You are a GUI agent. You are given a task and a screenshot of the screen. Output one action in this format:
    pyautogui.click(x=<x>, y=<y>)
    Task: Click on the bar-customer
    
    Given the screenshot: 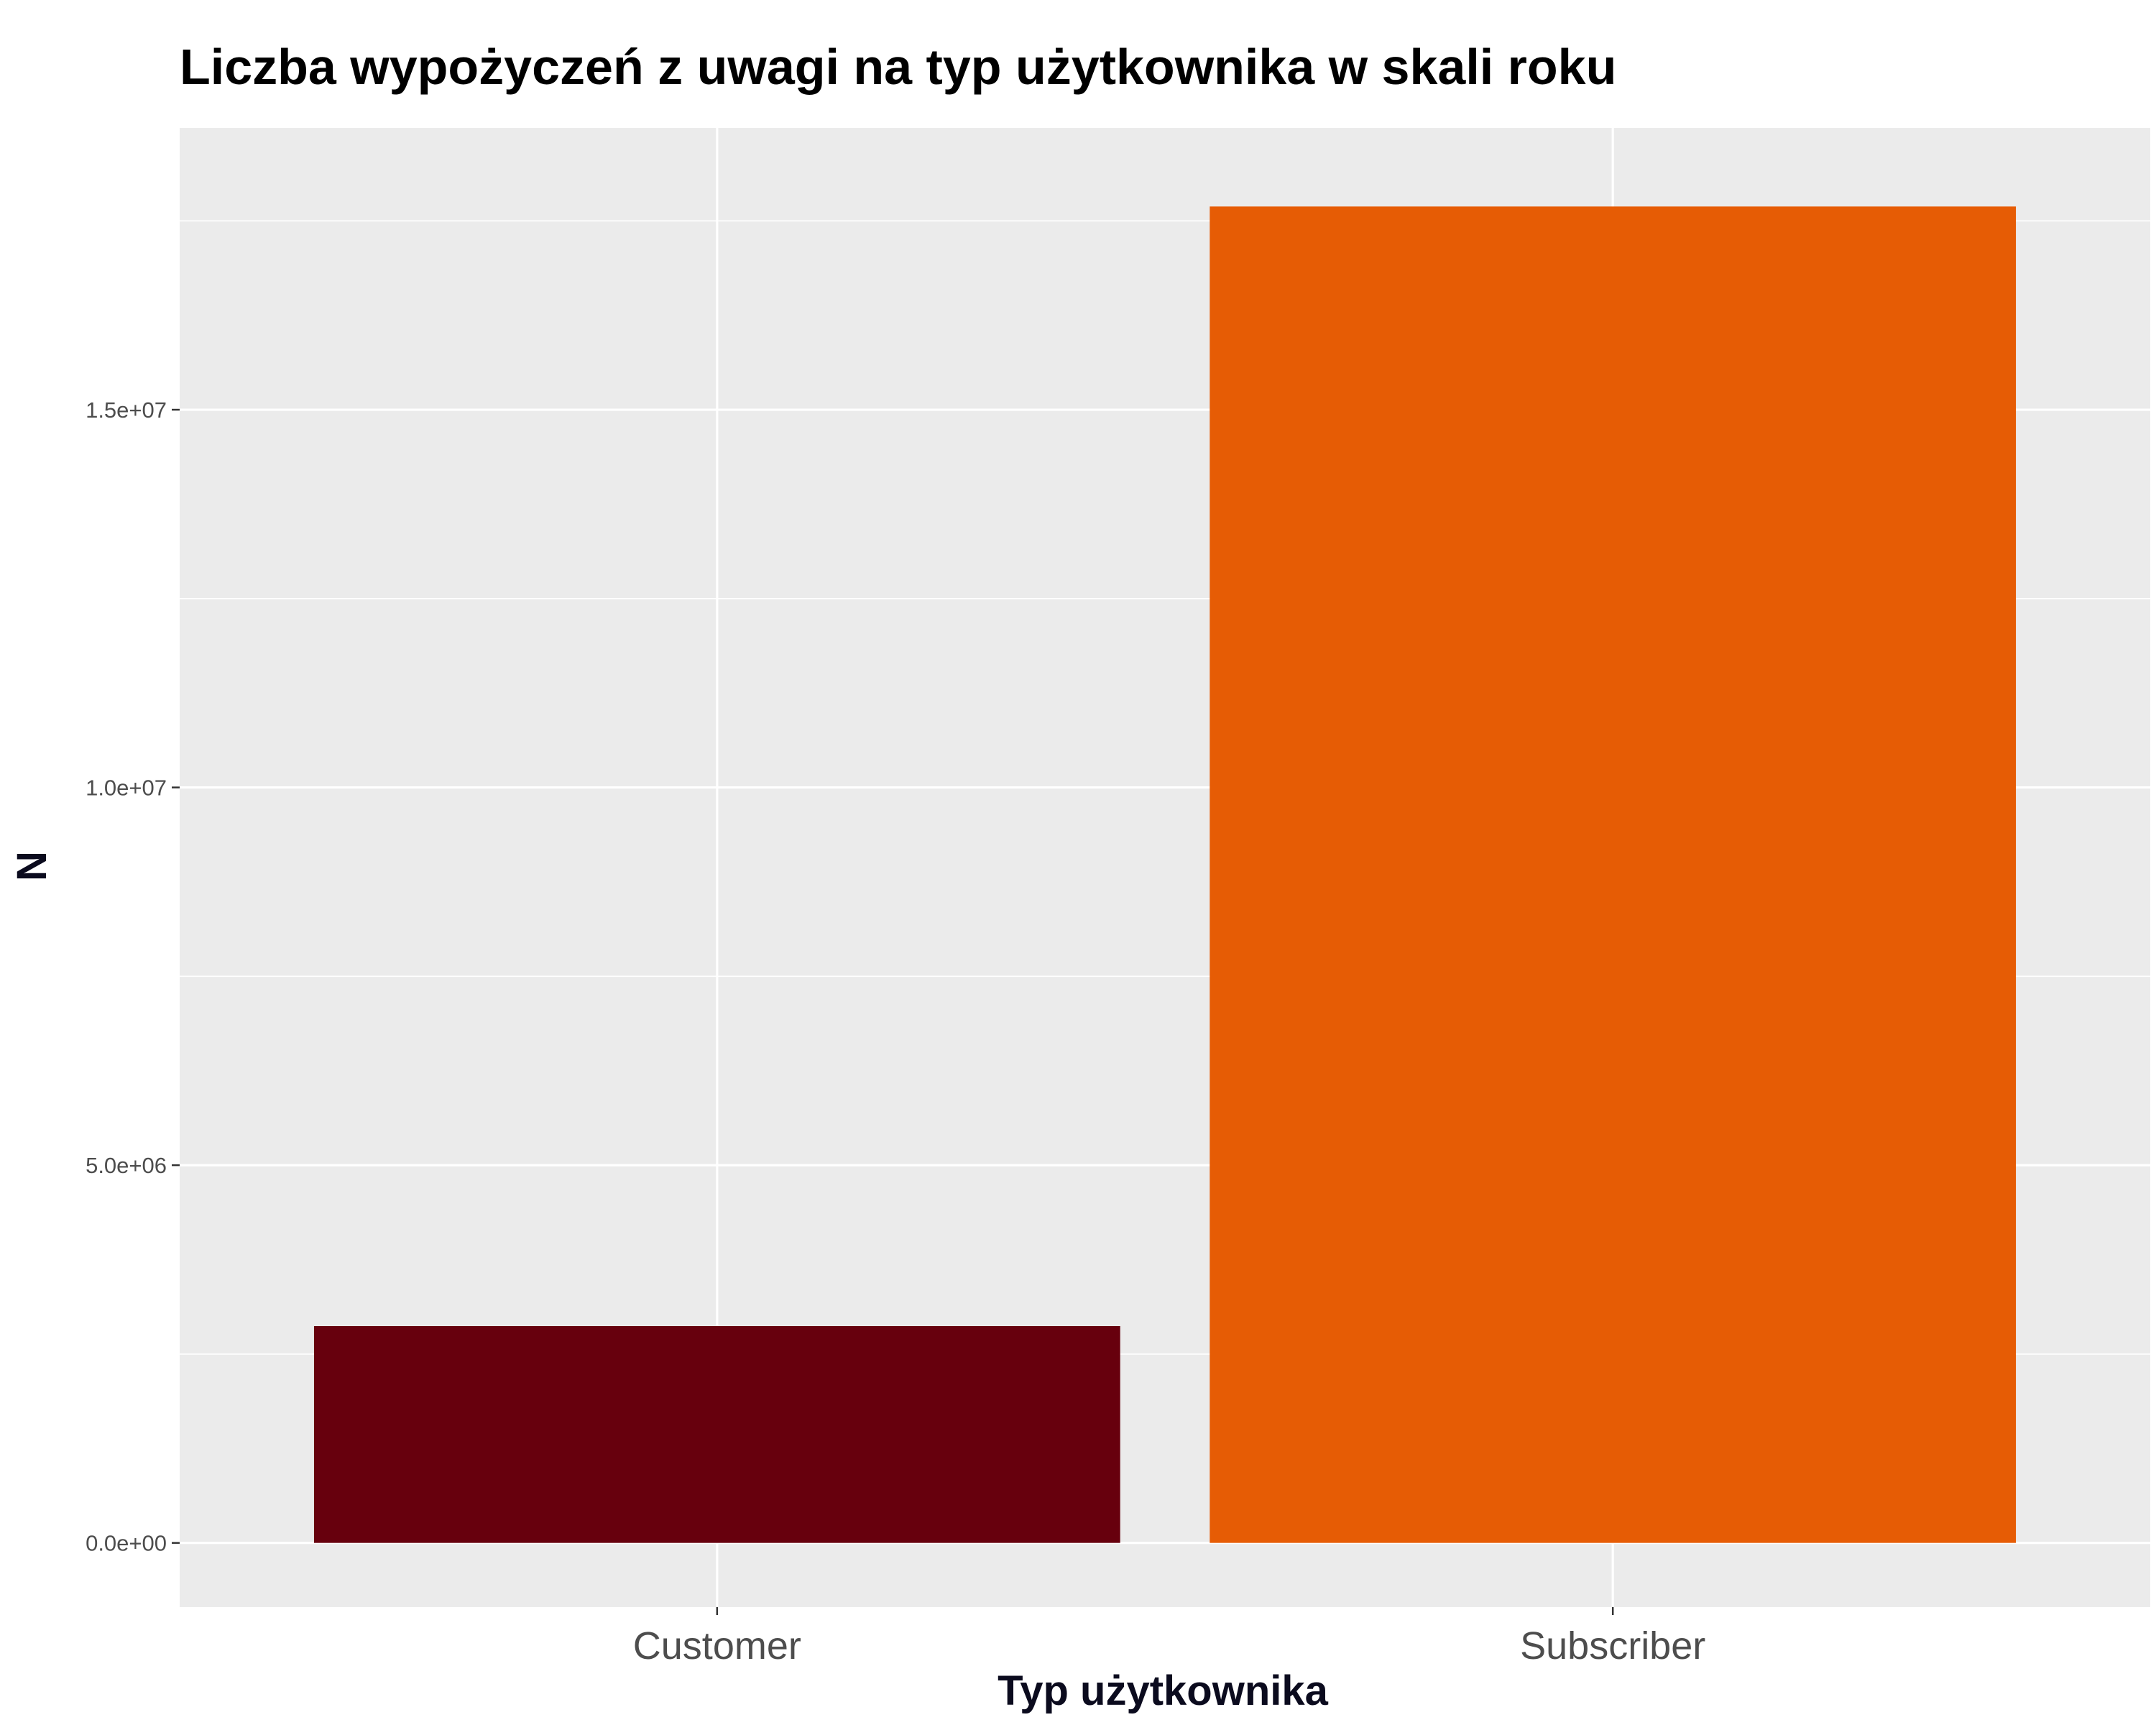 What is the action you would take?
    pyautogui.click(x=716, y=1434)
    